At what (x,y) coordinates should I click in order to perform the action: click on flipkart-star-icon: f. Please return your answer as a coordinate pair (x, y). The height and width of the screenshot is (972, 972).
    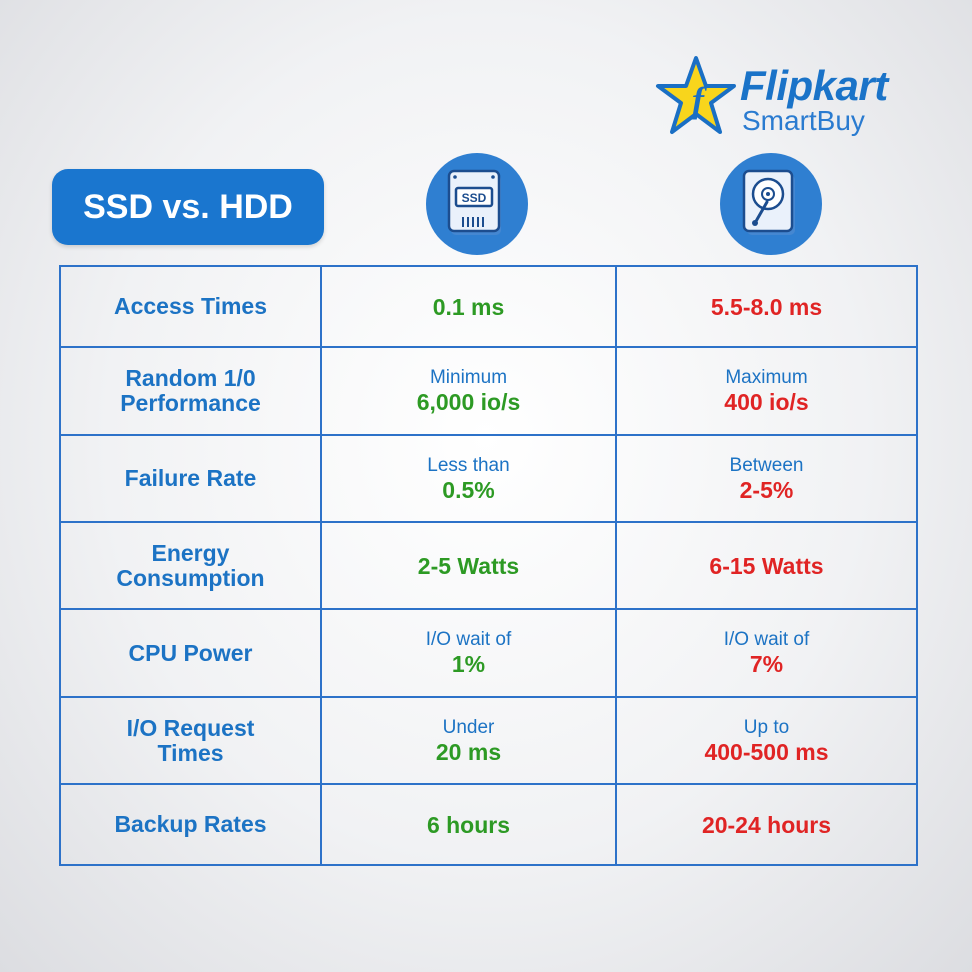
    Looking at the image, I should click on (696, 95).